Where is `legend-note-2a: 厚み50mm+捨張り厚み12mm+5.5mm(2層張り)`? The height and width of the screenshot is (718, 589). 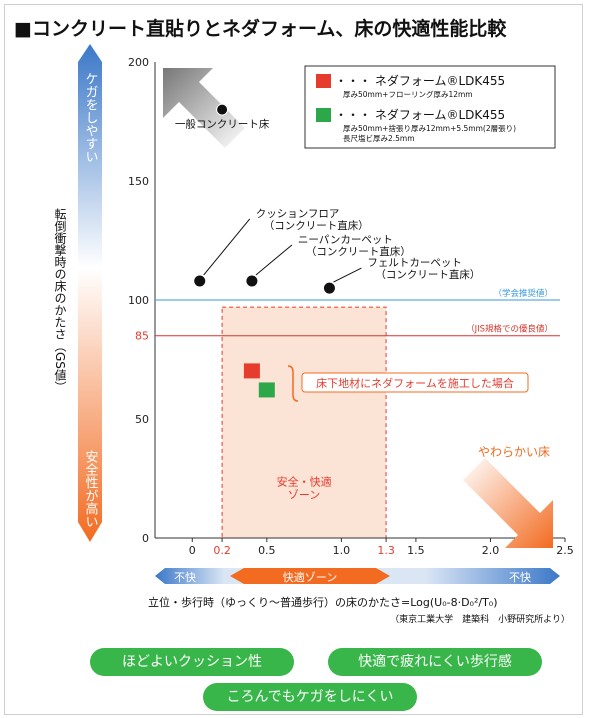
legend-note-2a: 厚み50mm+捨張り厚み12mm+5.5mm(2層張り) is located at coordinates (429, 128).